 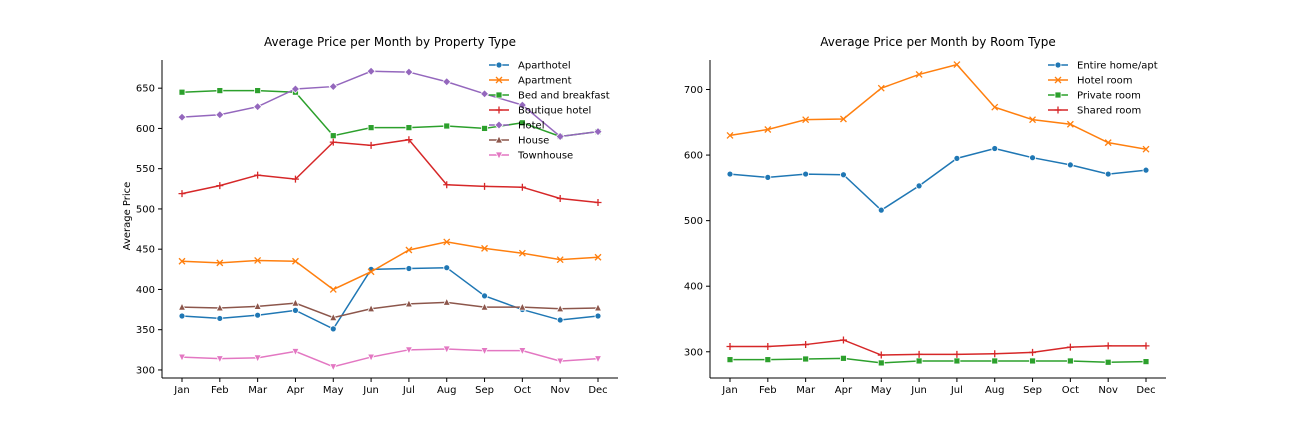 I want to click on x-tick-label: Jan, so click(x=729, y=390).